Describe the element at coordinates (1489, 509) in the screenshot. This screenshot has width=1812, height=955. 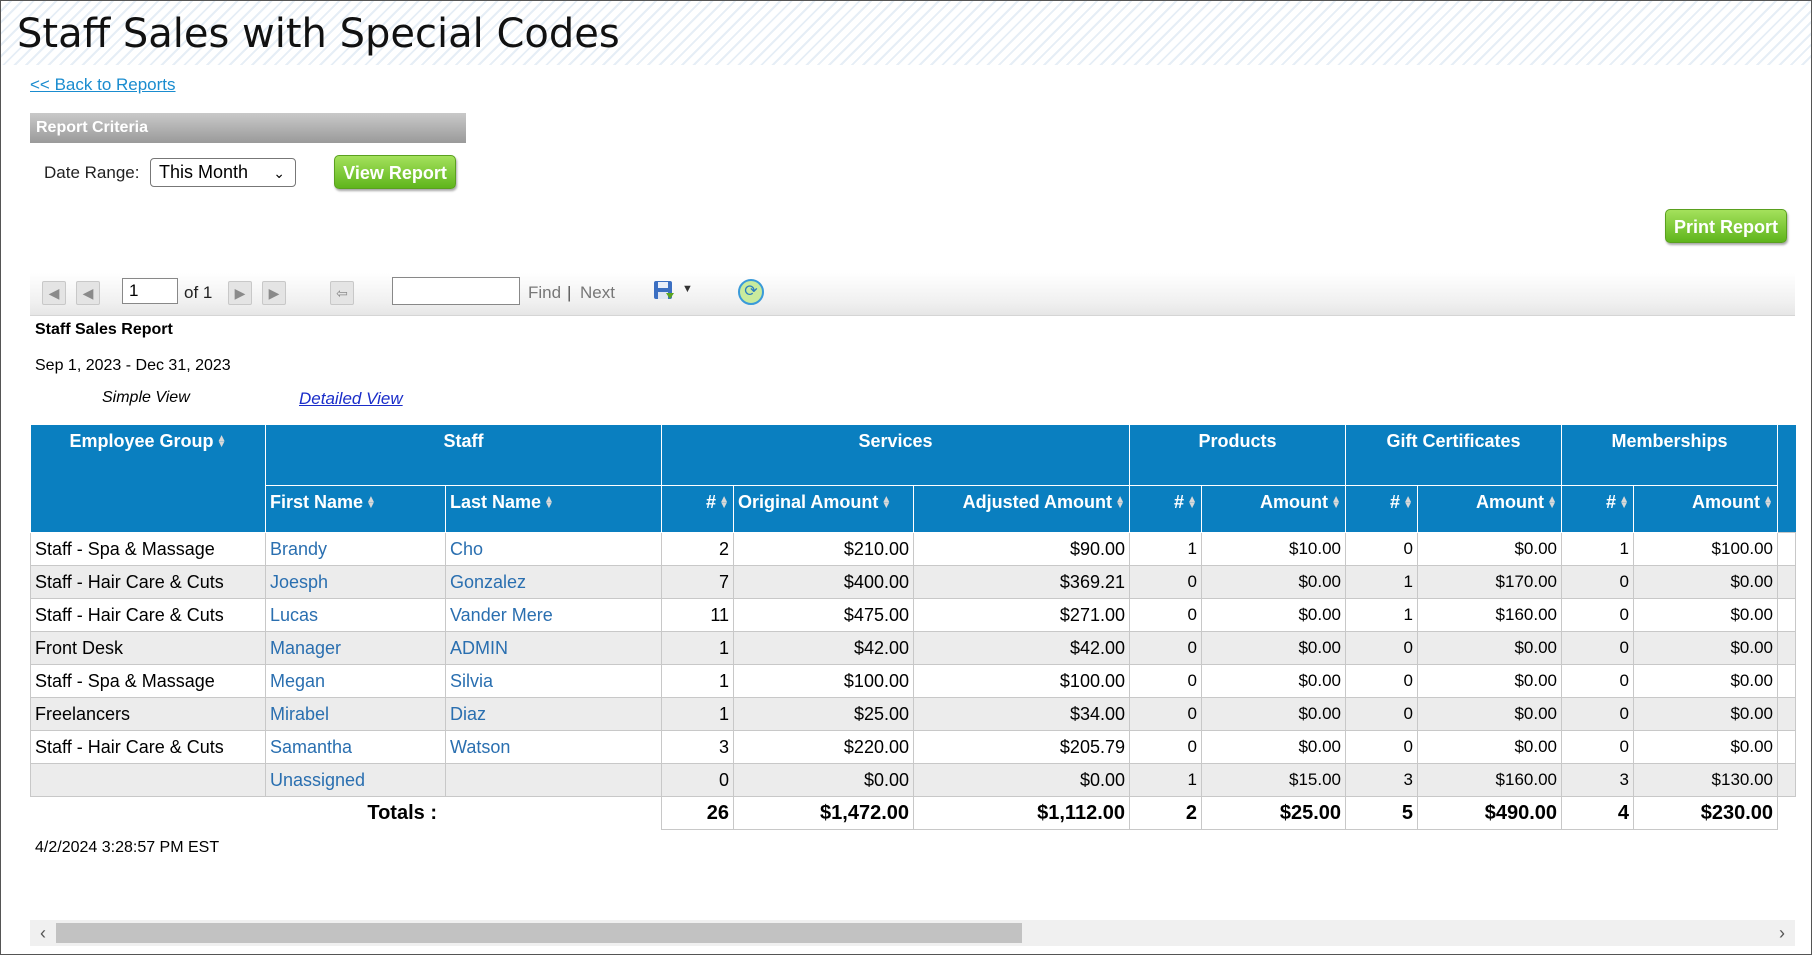
I see `gift-amount-header: Amount ▲ ▼` at that location.